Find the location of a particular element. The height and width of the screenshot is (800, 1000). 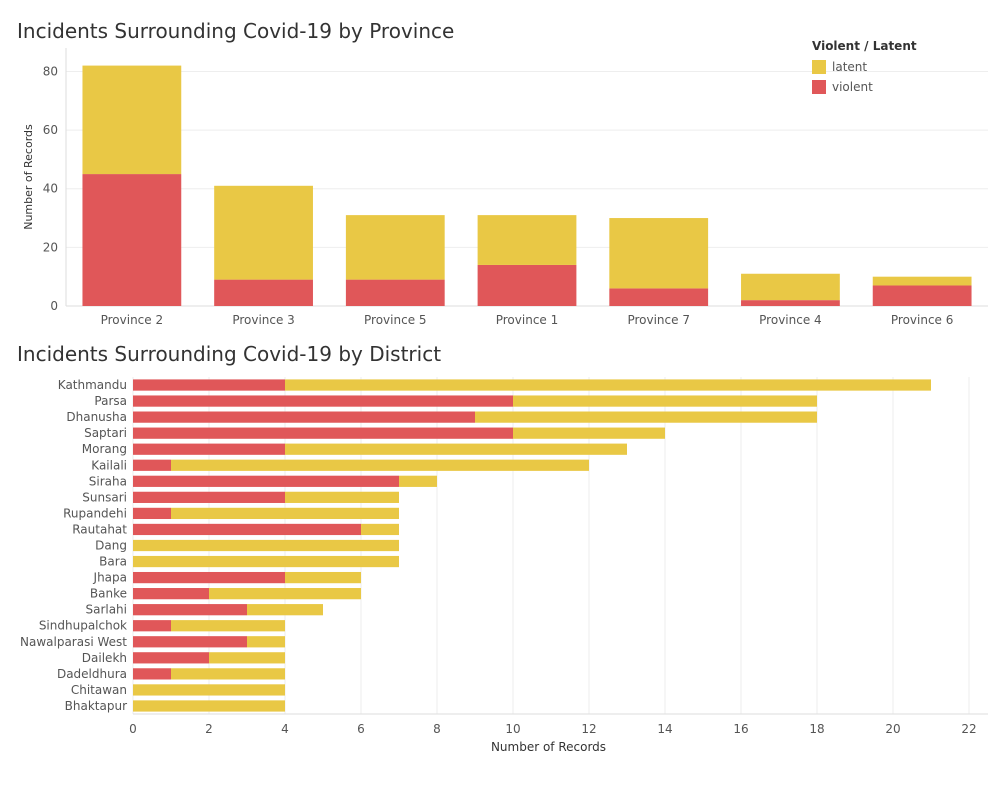

bar-kailali-violent is located at coordinates (152, 465).